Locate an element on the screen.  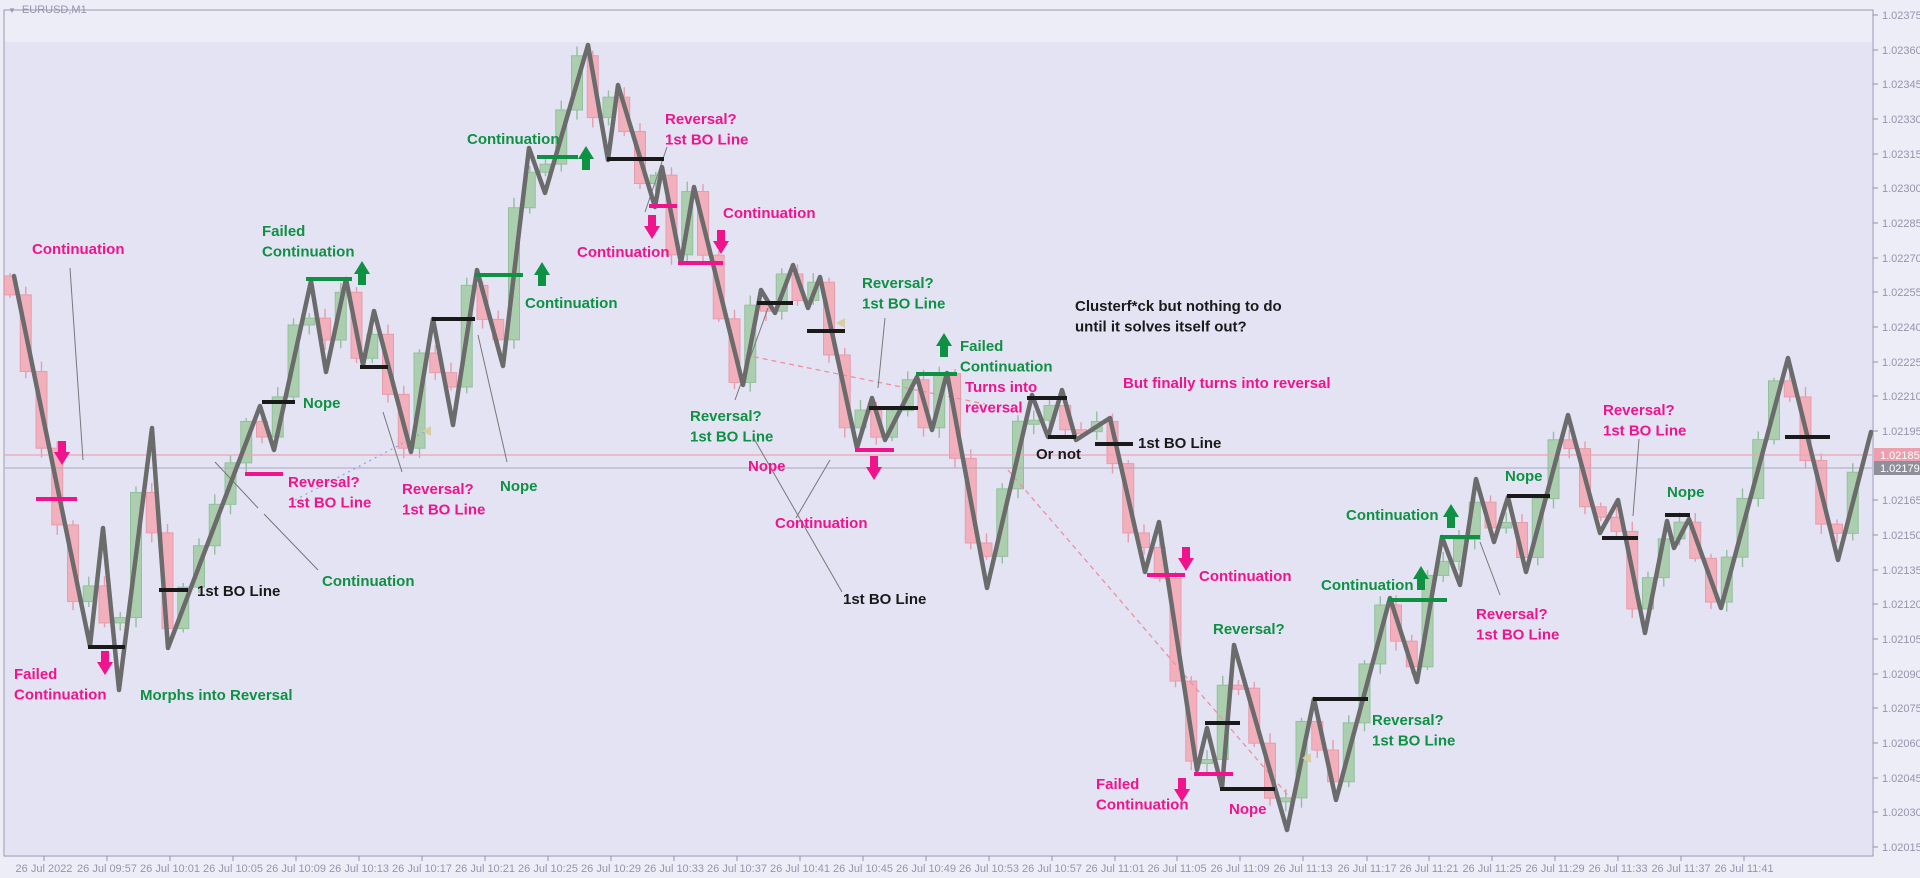
time-tick-label: 26 Jul 11:29 is located at coordinates (1554, 869).